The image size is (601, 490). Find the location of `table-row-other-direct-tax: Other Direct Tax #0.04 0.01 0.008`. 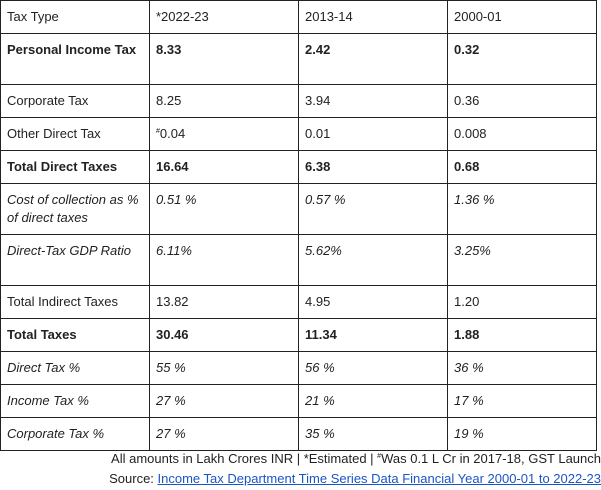

table-row-other-direct-tax: Other Direct Tax #0.04 0.01 0.008 is located at coordinates (298, 134).